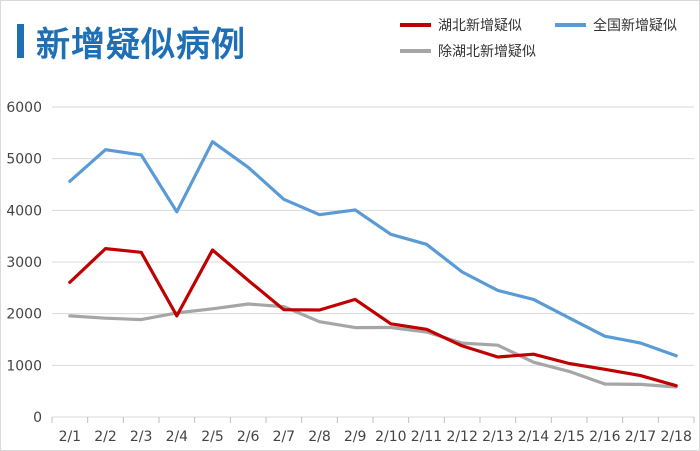 This screenshot has width=700, height=451. I want to click on x-tick-label: 2/2, so click(105, 437).